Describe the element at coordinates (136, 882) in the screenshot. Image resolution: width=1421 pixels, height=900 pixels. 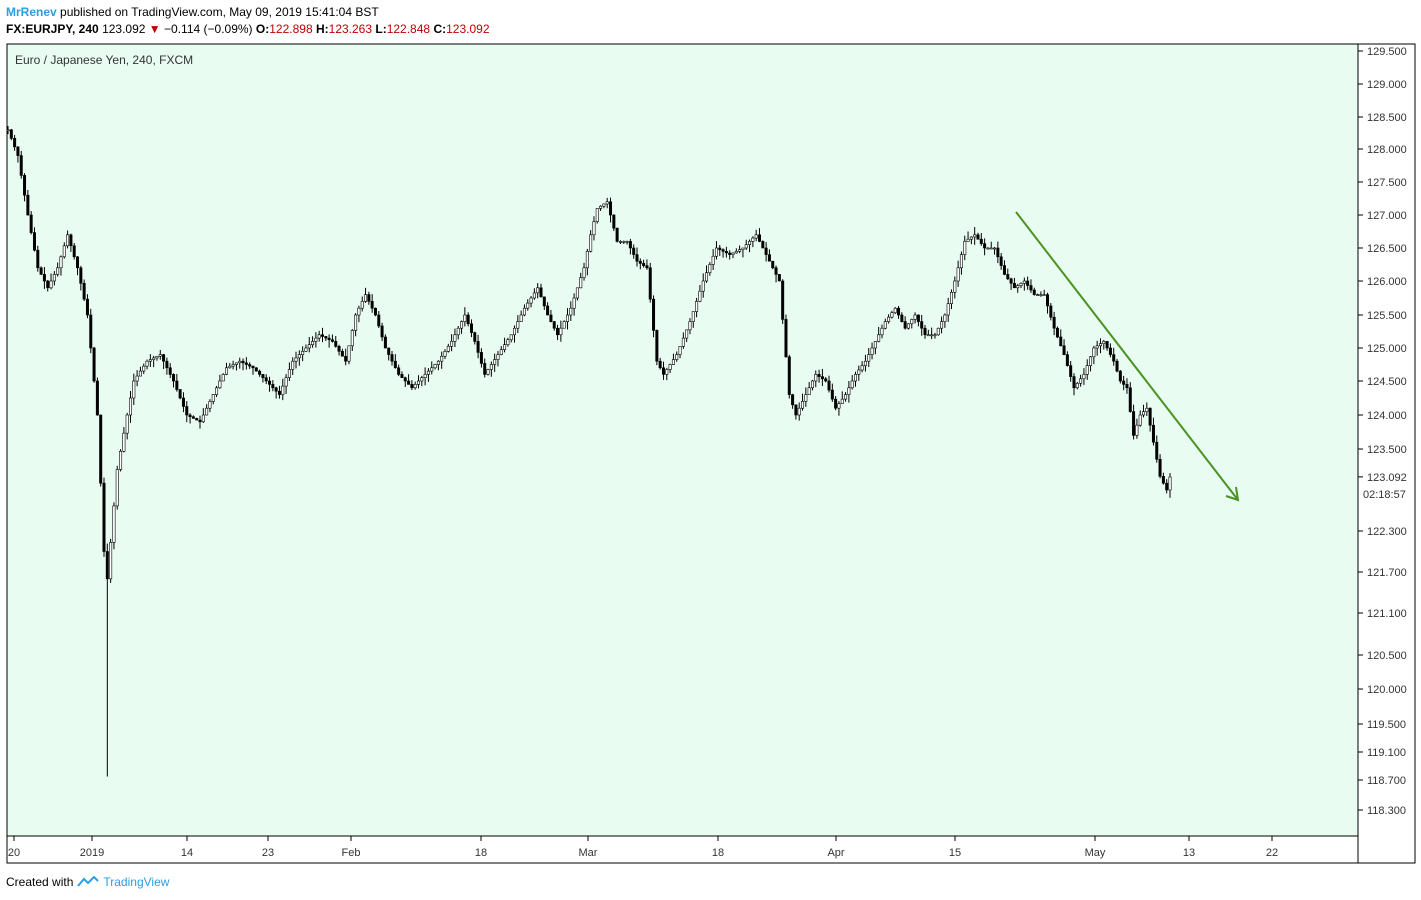
I see `tradingview-link: TradingView` at that location.